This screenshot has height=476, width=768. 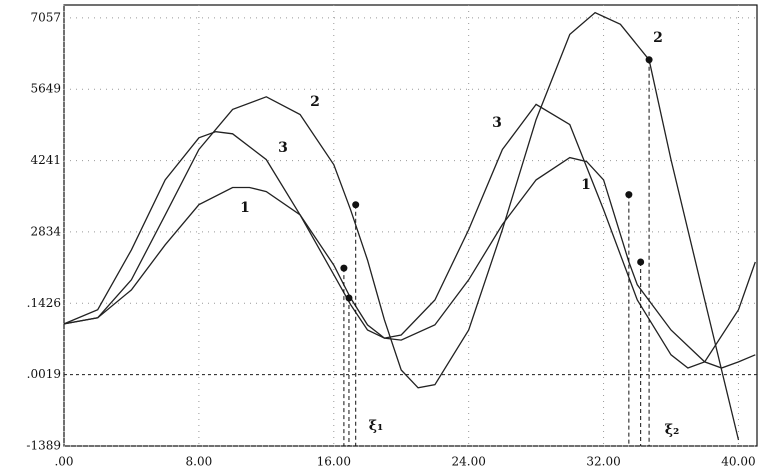 I want to click on y-tick-label: 4241, so click(x=45, y=160).